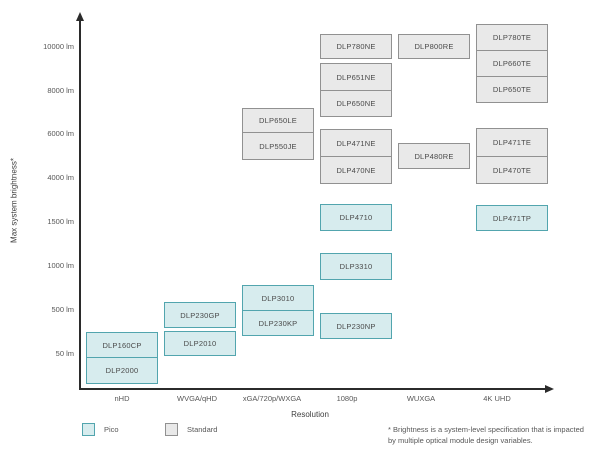  Describe the element at coordinates (171, 429) in the screenshot. I see `standard-swatch-icon` at that location.